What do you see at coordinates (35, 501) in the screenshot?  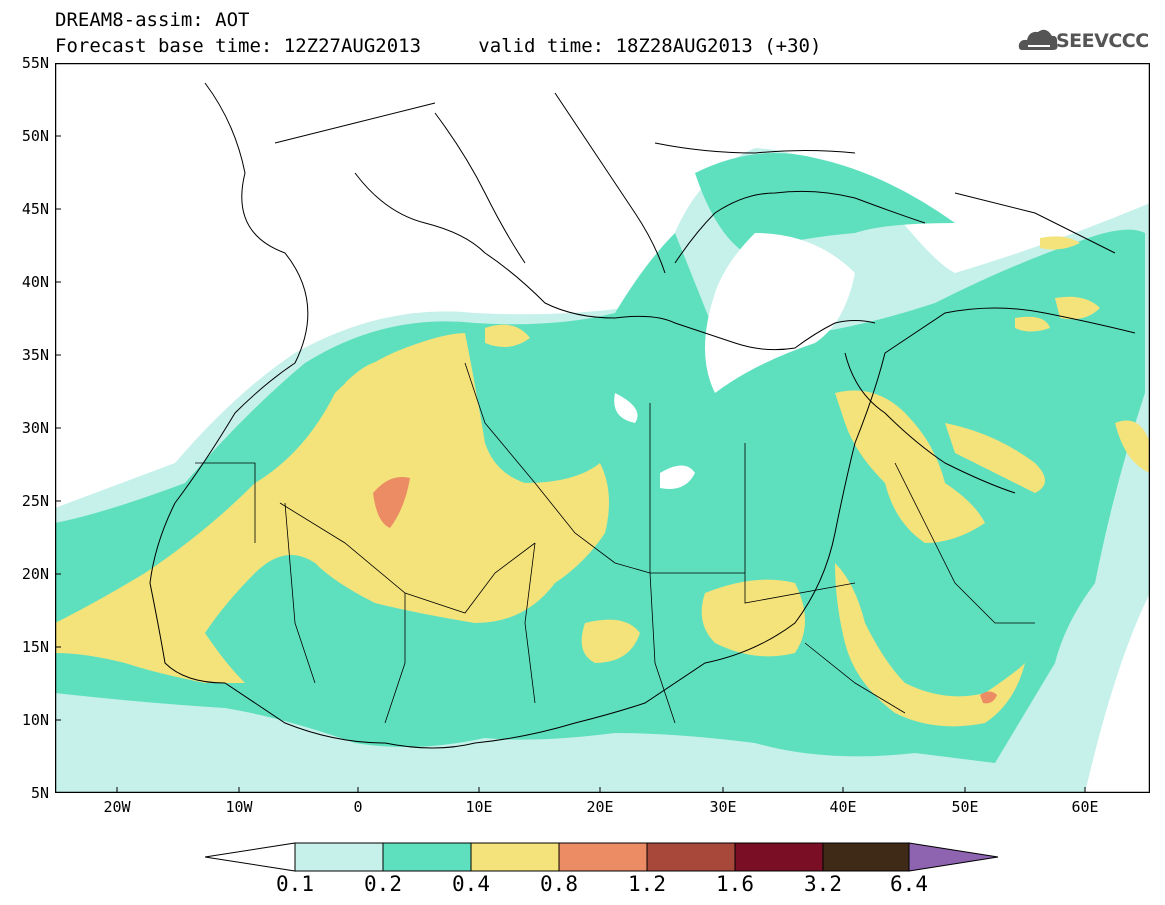 I see `lat-label-25n: 25N` at bounding box center [35, 501].